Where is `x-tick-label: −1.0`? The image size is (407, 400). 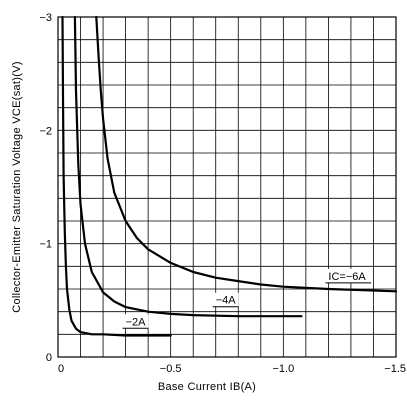 x-tick-label: −1.0 is located at coordinates (283, 369).